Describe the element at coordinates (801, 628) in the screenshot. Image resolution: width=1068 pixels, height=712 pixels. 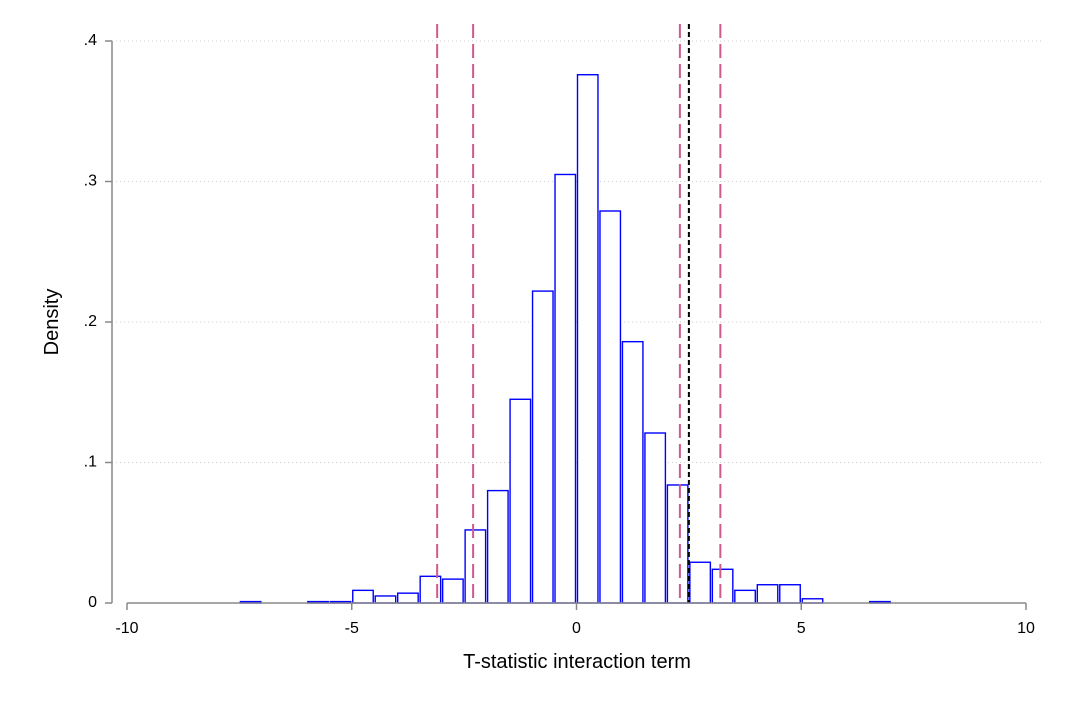
I see `x-tick-label: 5` at that location.